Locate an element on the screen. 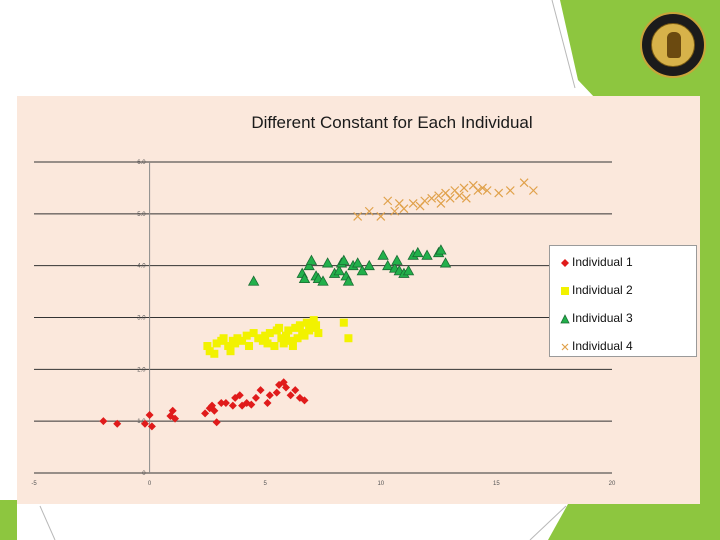 The image size is (720, 540). legend-item-individual-4: Individual 4 is located at coordinates (596, 346).